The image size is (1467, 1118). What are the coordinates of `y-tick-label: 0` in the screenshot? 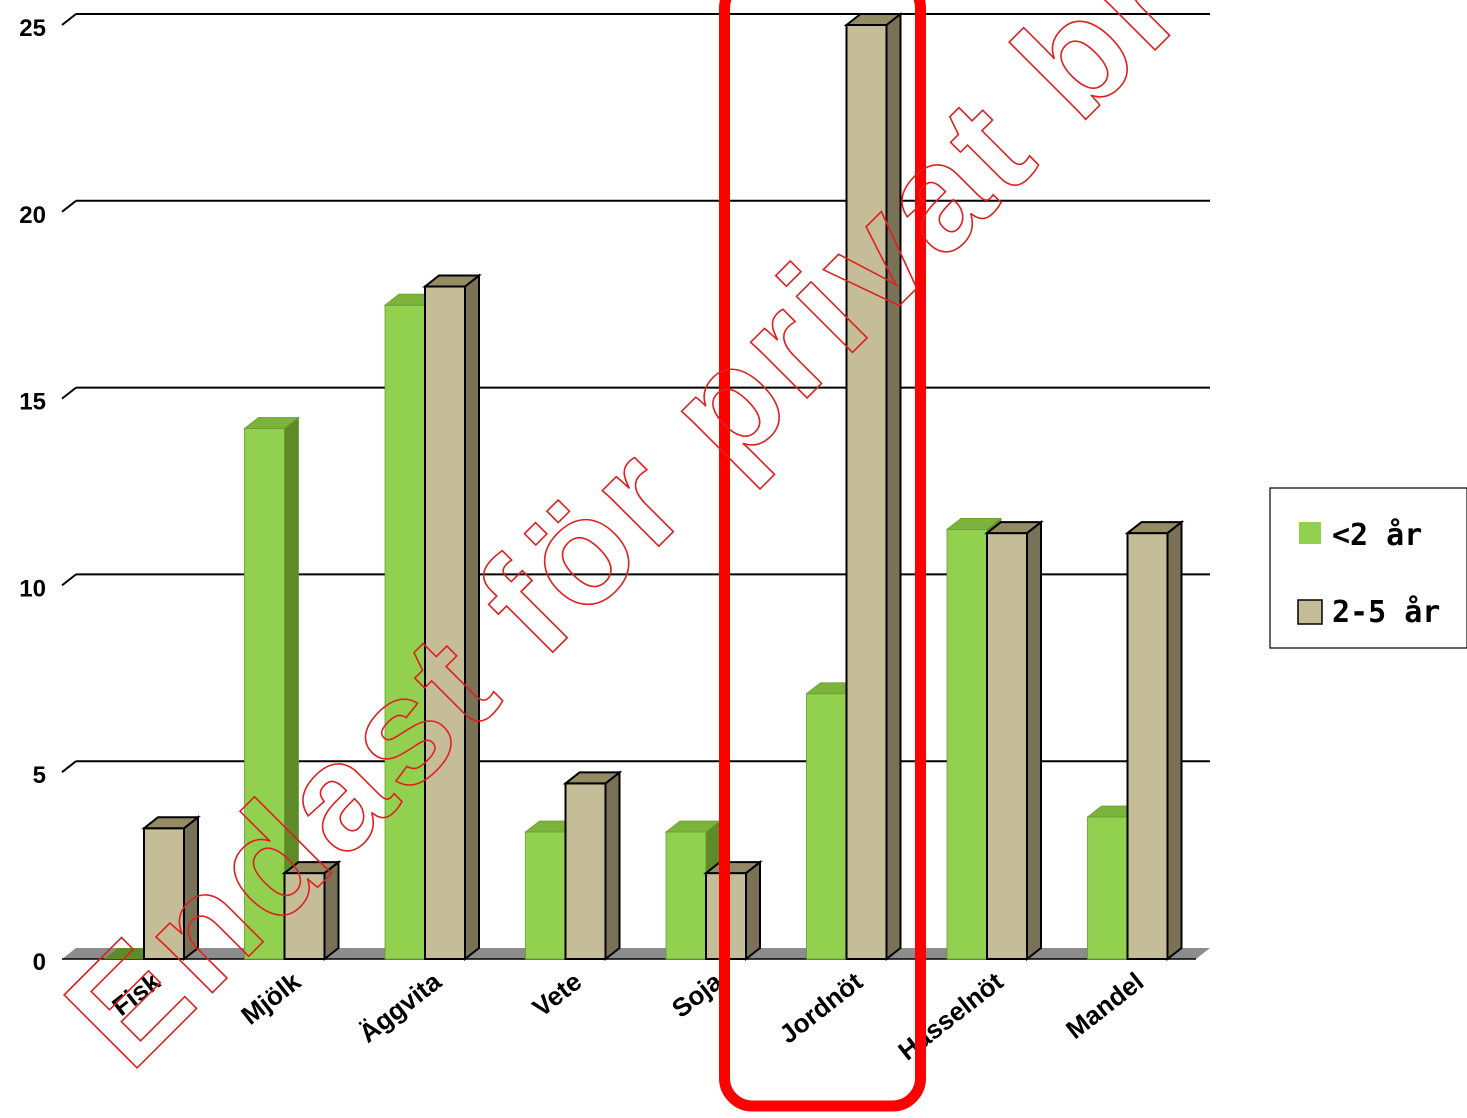 It's located at (39, 962).